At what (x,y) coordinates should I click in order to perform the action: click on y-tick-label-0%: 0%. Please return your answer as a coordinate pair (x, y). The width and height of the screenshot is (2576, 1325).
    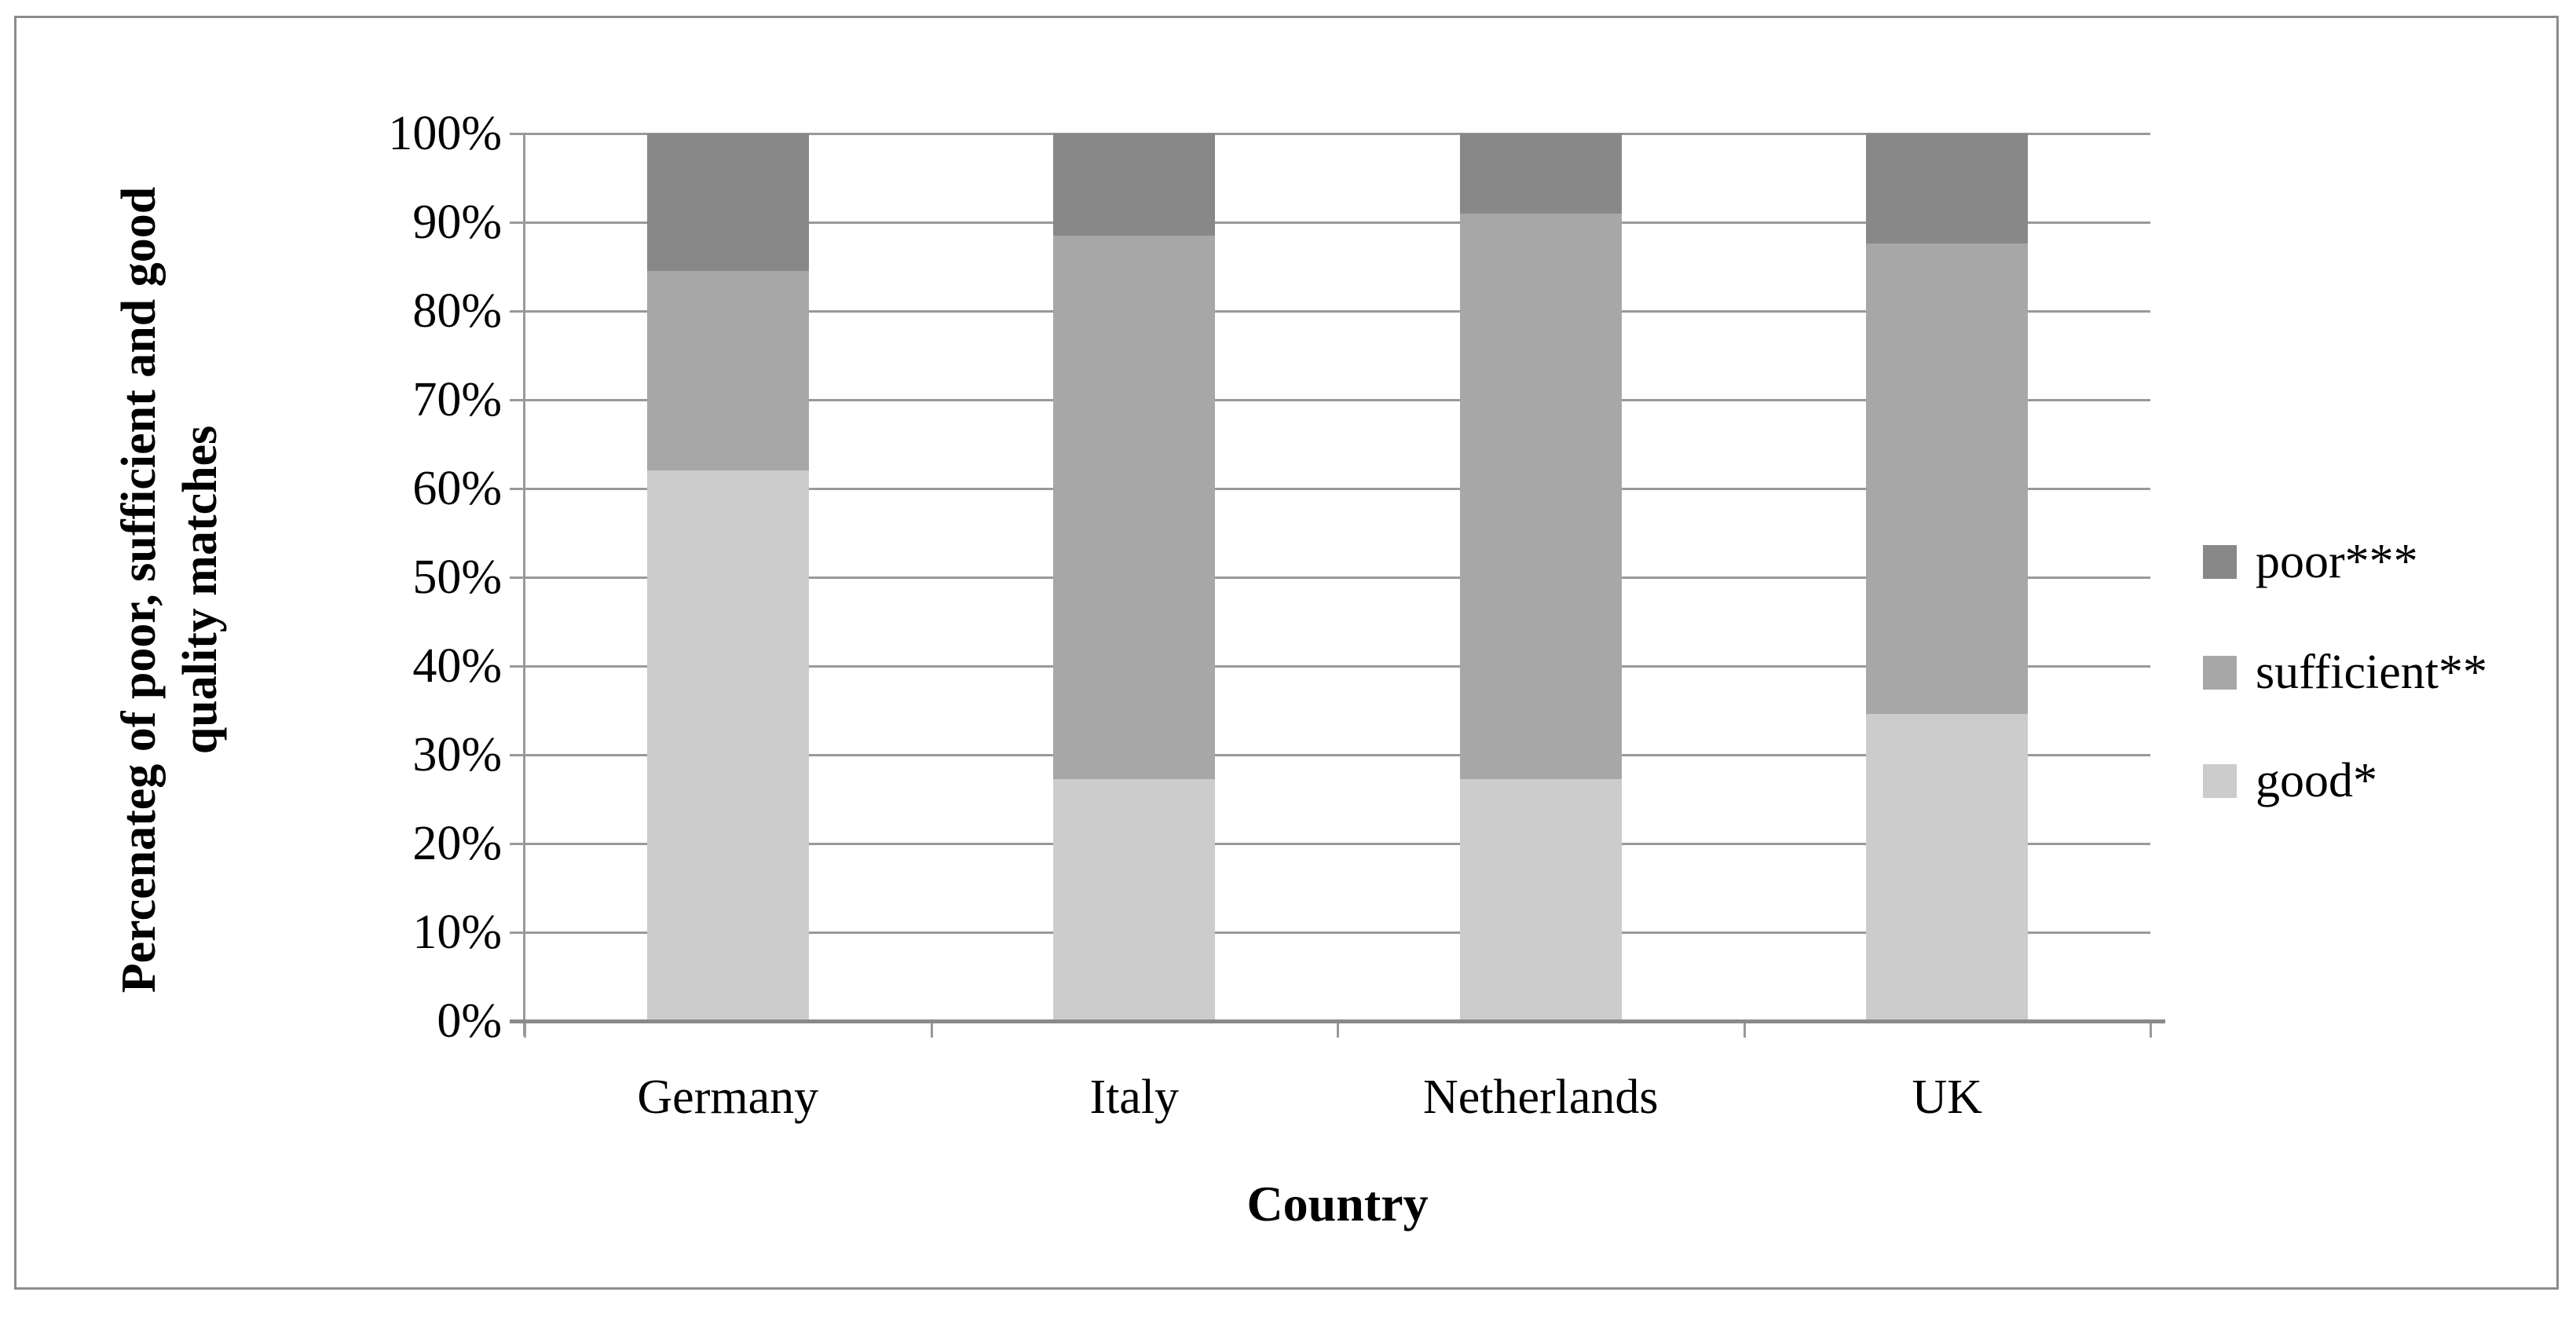
    Looking at the image, I should click on (469, 1021).